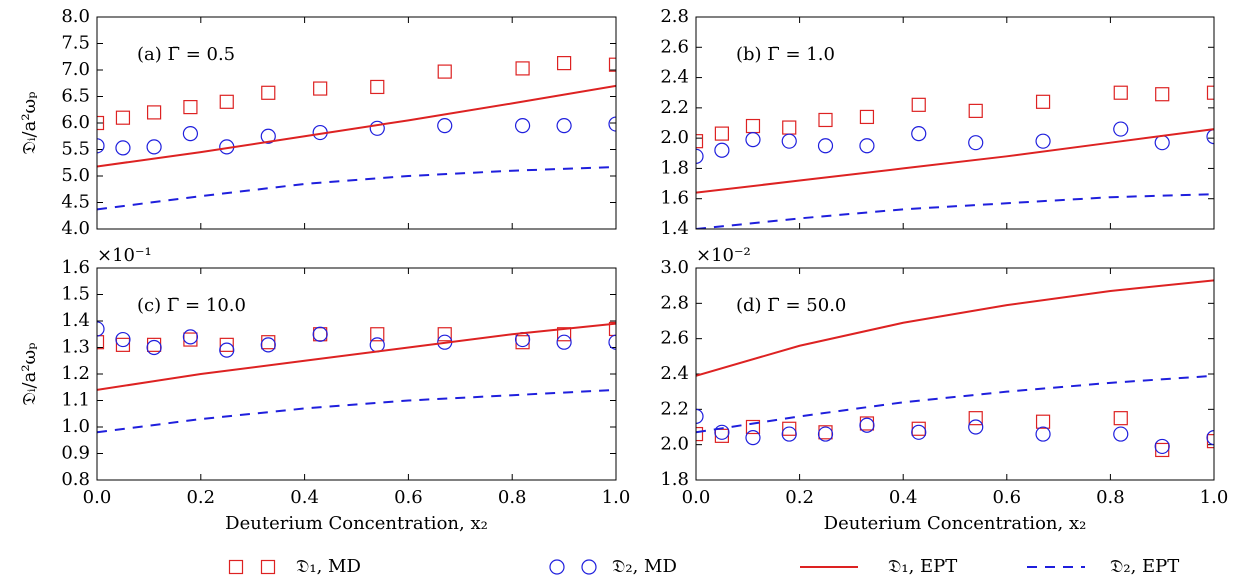  I want to click on panel-label: (a) Γ̄ = 0.5, so click(186, 54).